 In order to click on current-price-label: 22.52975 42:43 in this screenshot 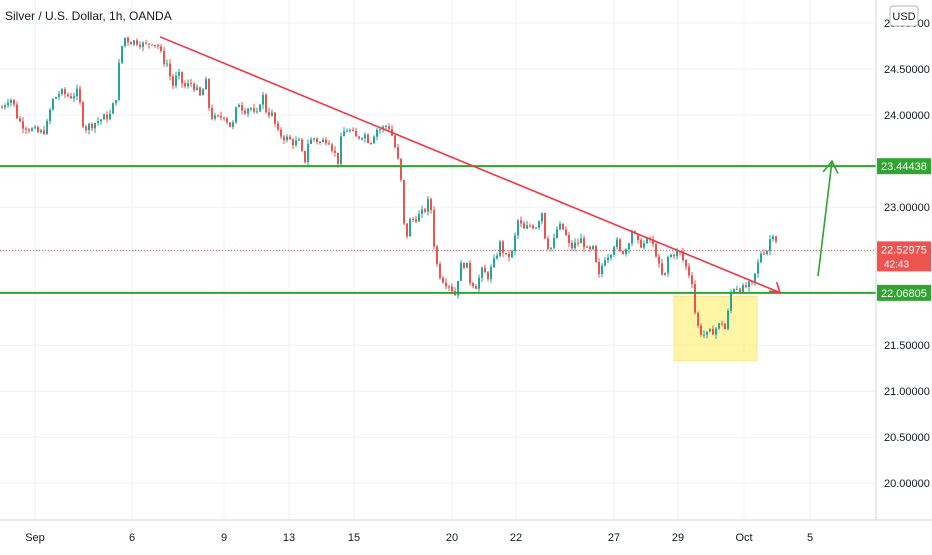, I will do `click(904, 256)`.